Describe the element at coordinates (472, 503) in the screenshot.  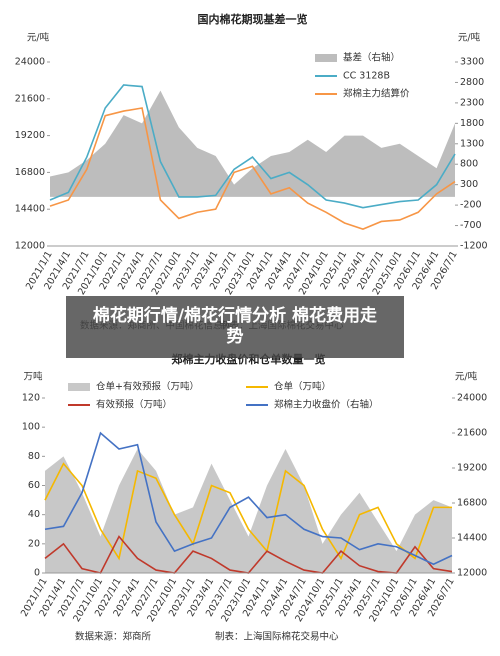
I see `y2-tick-label: 16800` at that location.